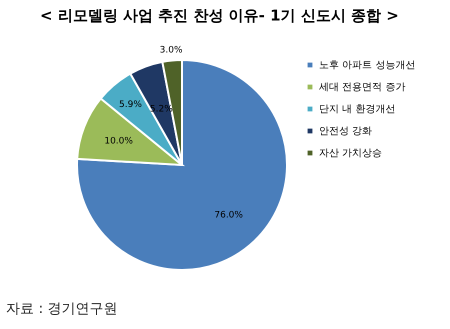 The image size is (450, 329). I want to click on data-label: 10.0%, so click(119, 141).